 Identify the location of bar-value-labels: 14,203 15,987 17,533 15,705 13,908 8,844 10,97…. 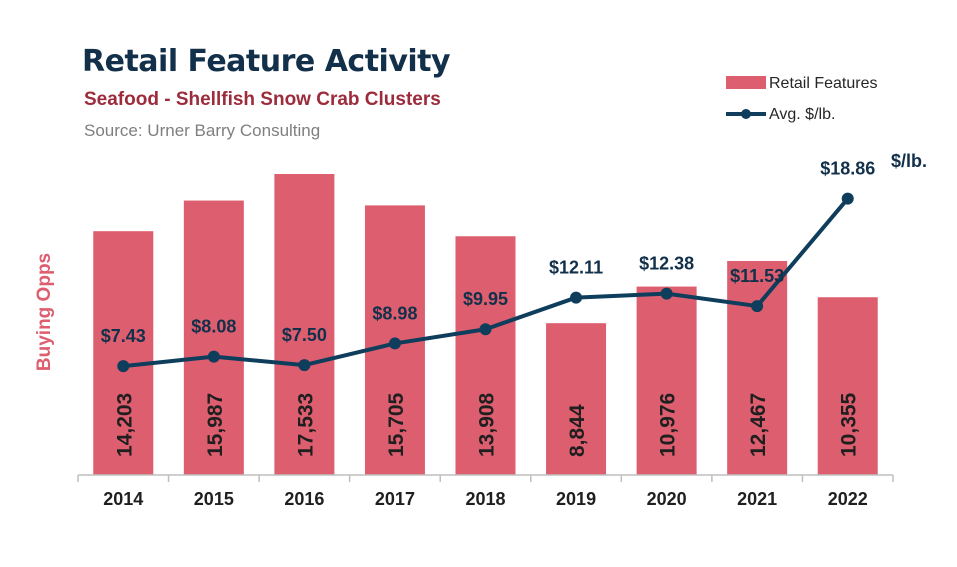
(486, 424).